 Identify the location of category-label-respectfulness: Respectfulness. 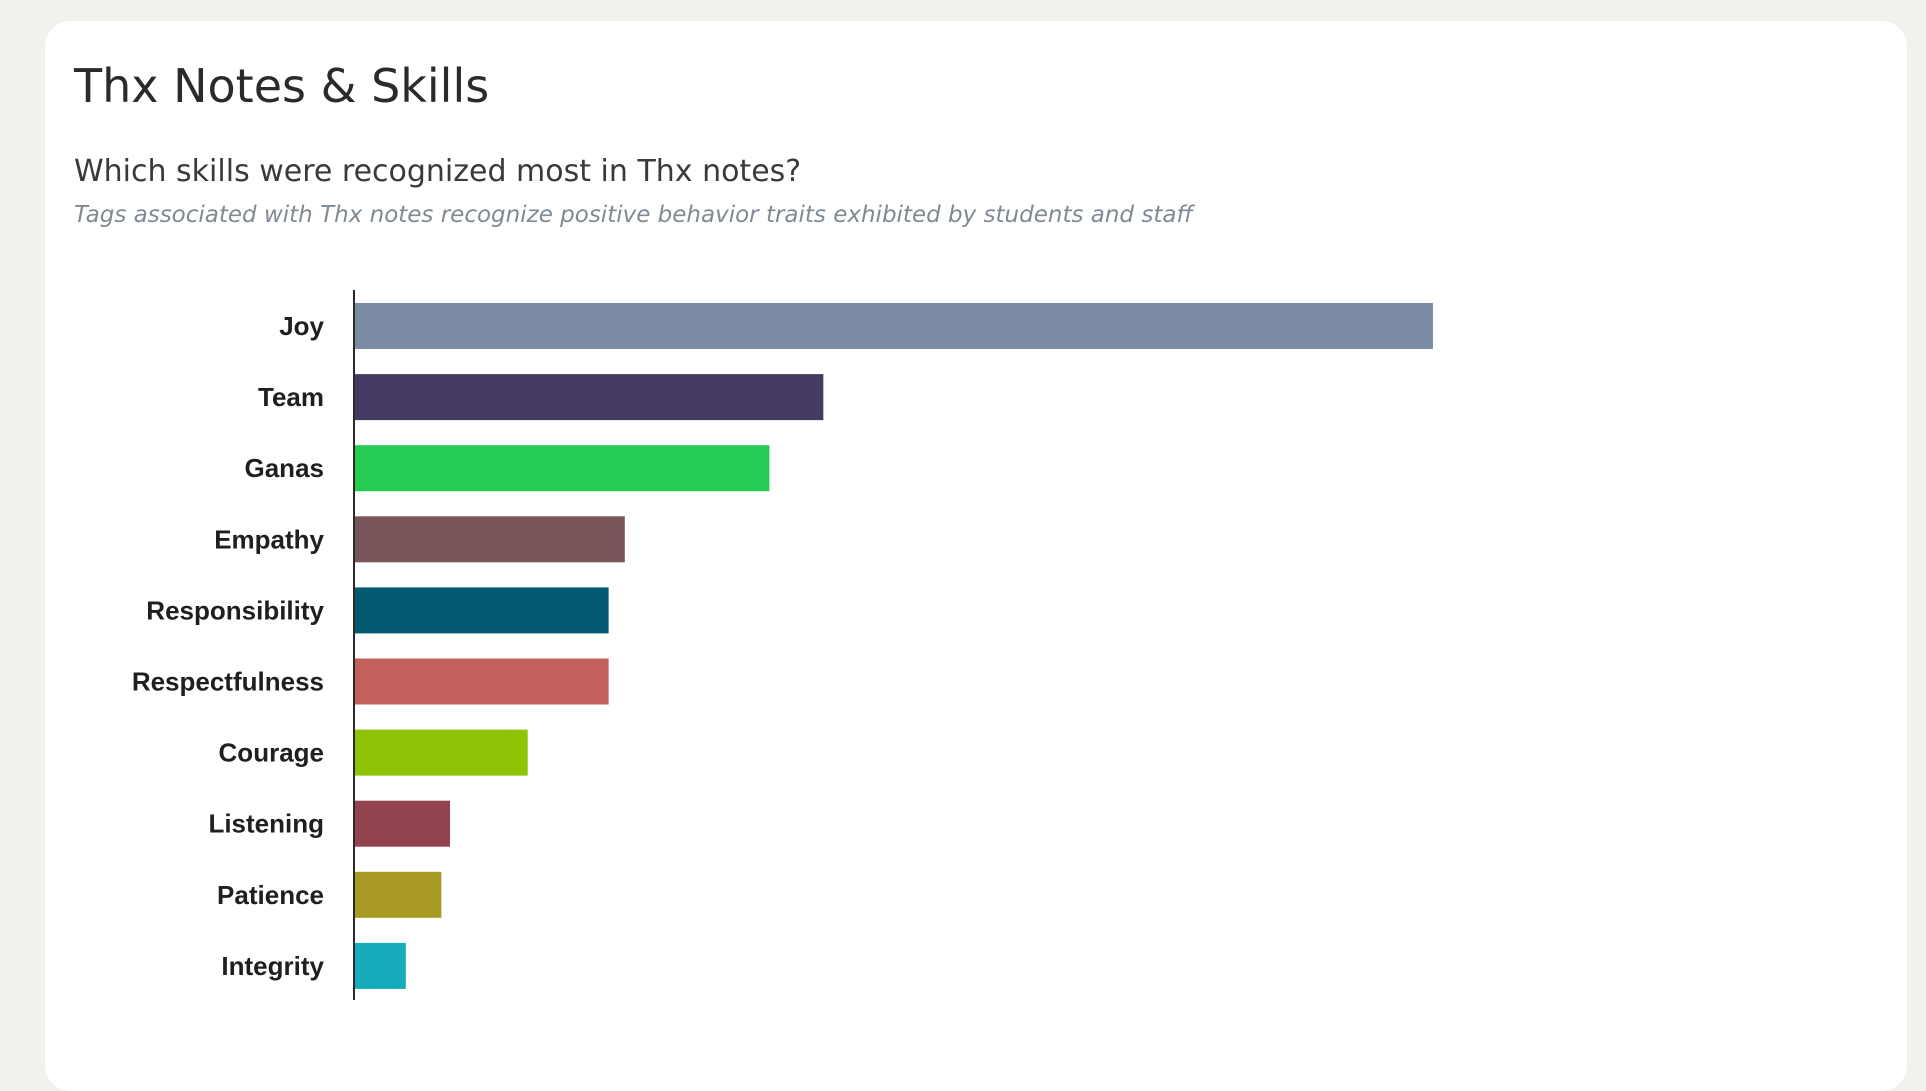
(228, 682).